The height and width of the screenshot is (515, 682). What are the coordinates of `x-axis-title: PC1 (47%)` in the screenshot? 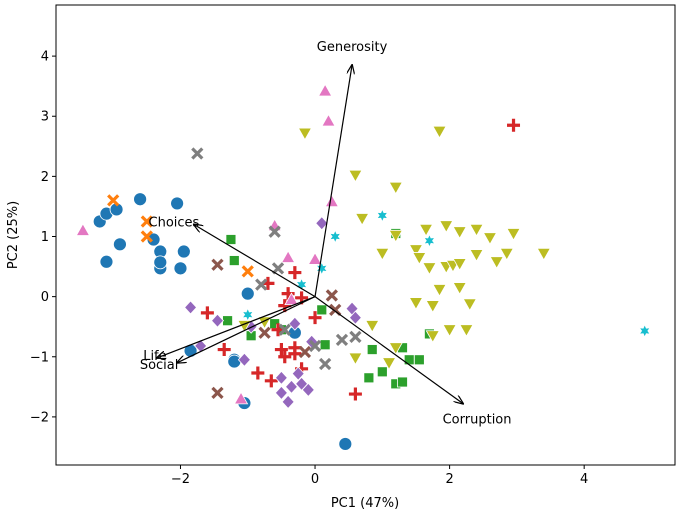 It's located at (365, 503).